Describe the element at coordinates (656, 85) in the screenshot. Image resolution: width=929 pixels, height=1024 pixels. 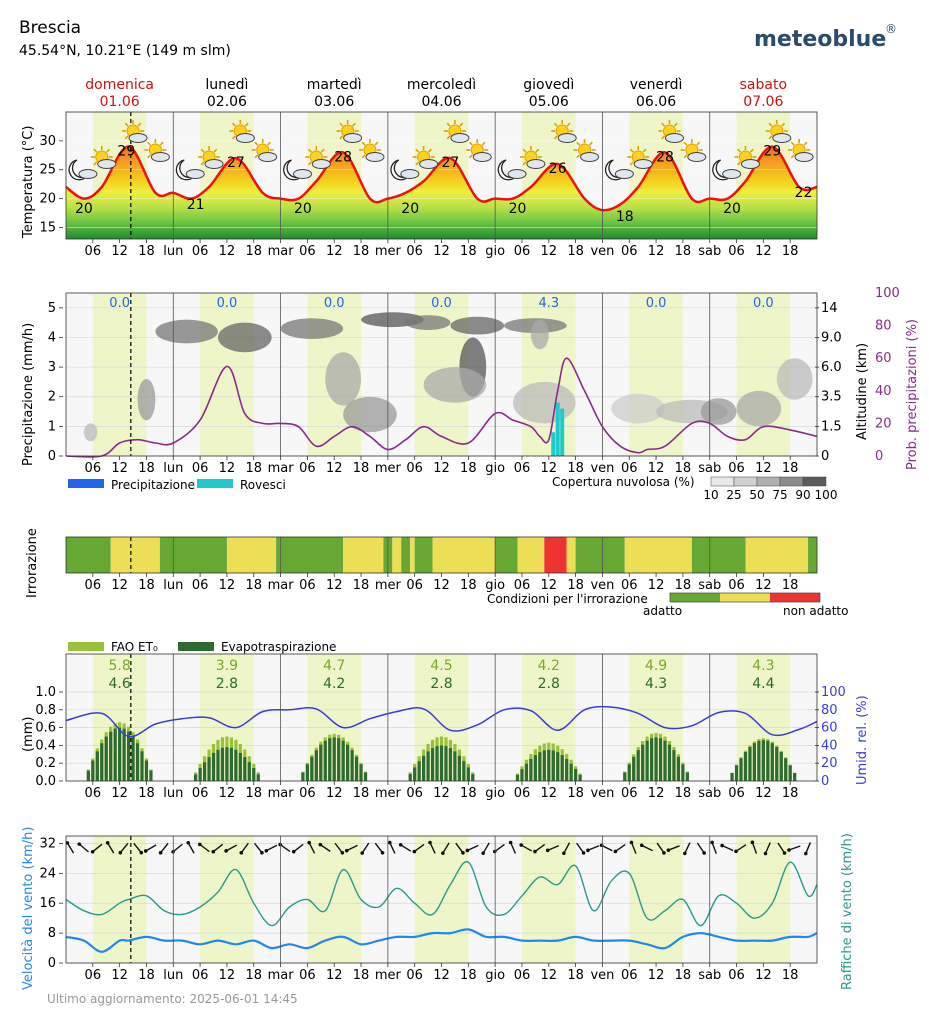
I see `day-name: venerdì` at that location.